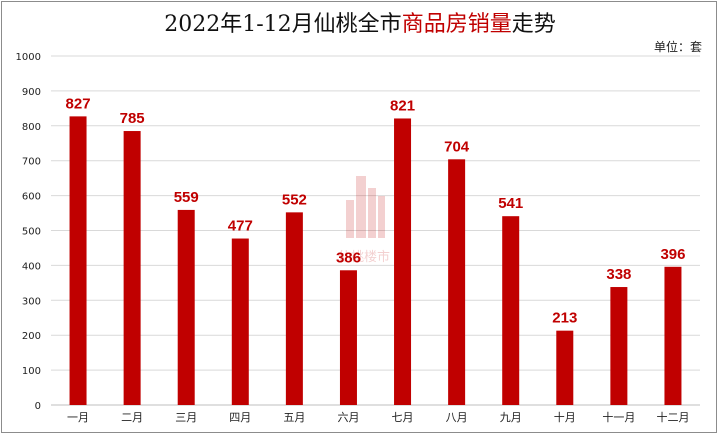 This screenshot has width=720, height=436. Describe the element at coordinates (672, 254) in the screenshot. I see `data-label: 396` at that location.